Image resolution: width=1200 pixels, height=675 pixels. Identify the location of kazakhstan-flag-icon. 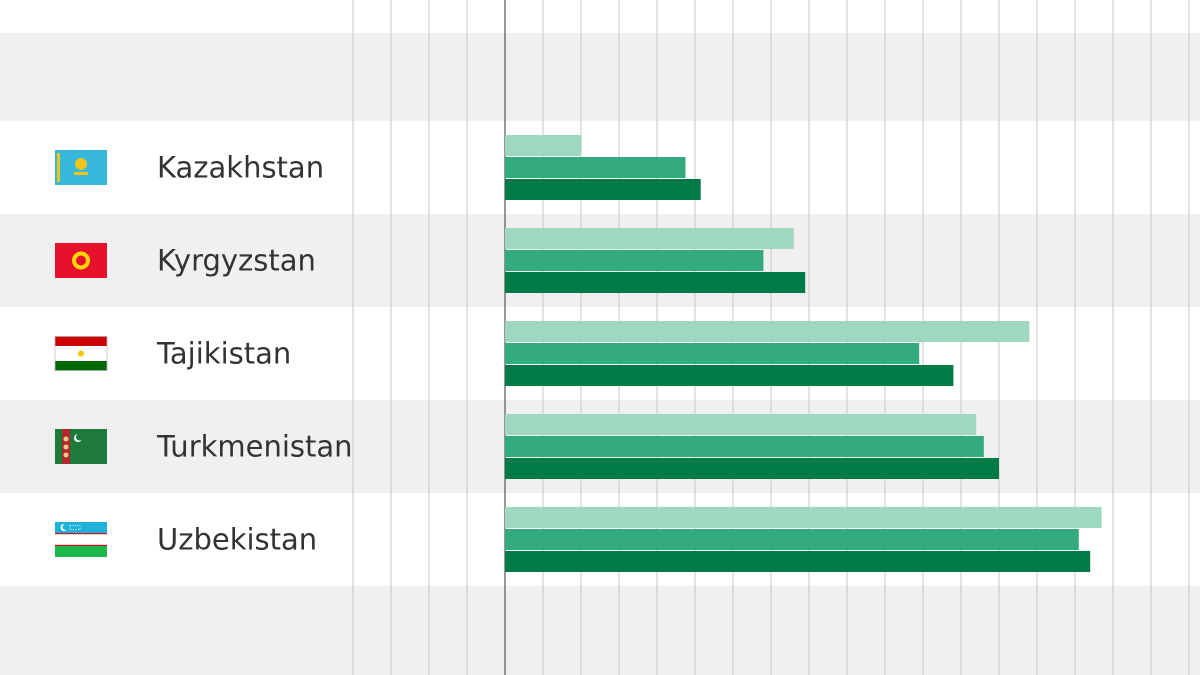
(81, 167).